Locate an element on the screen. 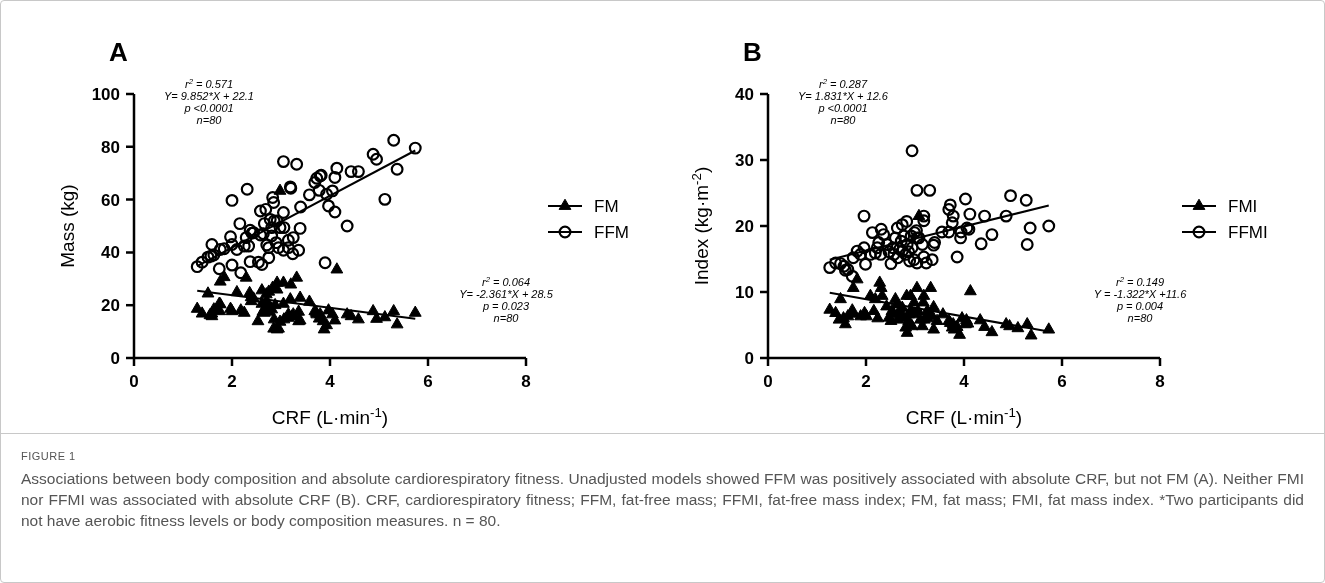  legend-label: FFMI is located at coordinates (1248, 232).